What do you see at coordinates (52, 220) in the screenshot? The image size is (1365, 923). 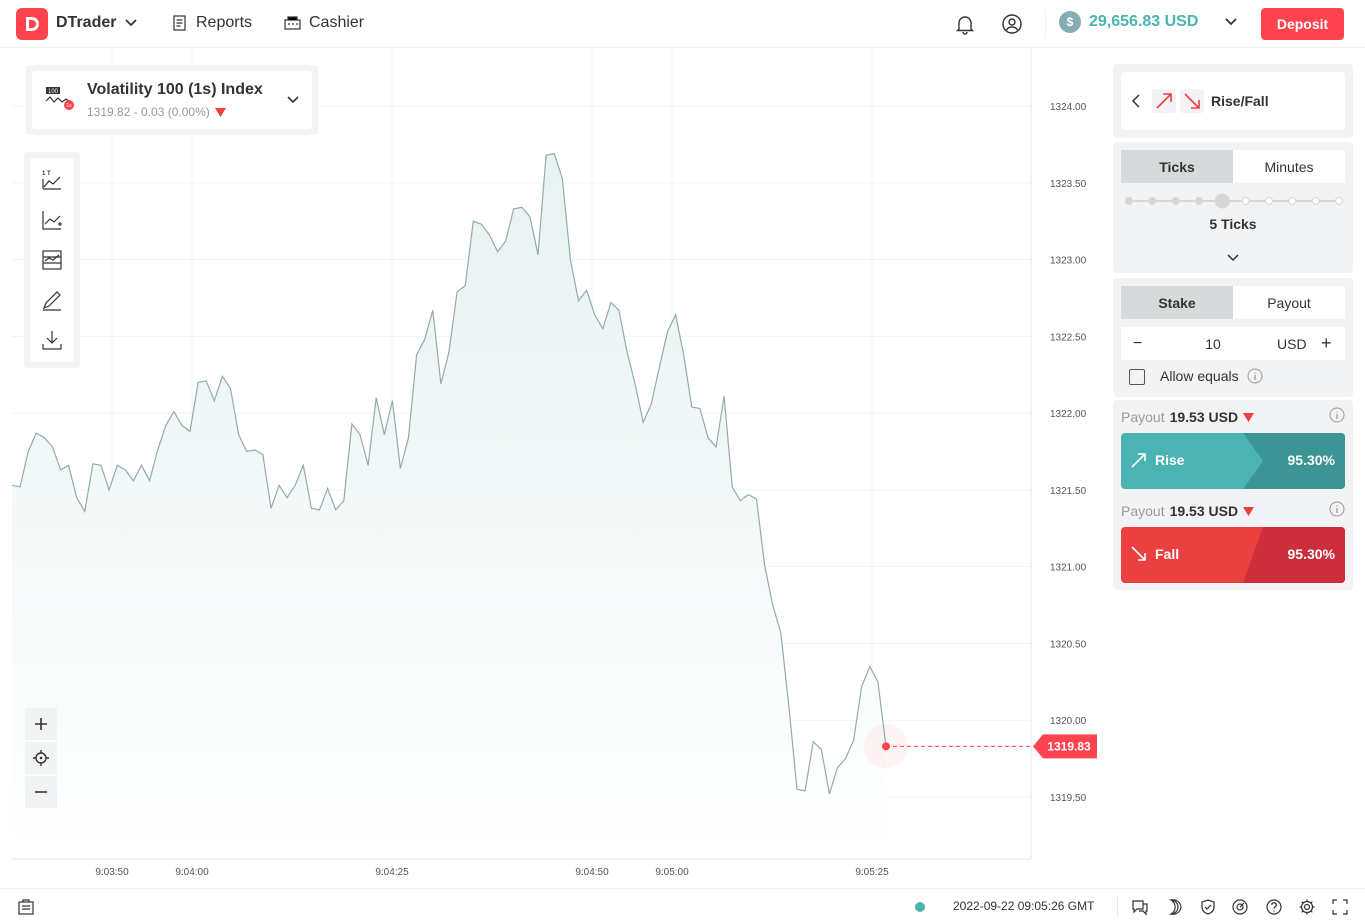 I see `indicators-icon` at bounding box center [52, 220].